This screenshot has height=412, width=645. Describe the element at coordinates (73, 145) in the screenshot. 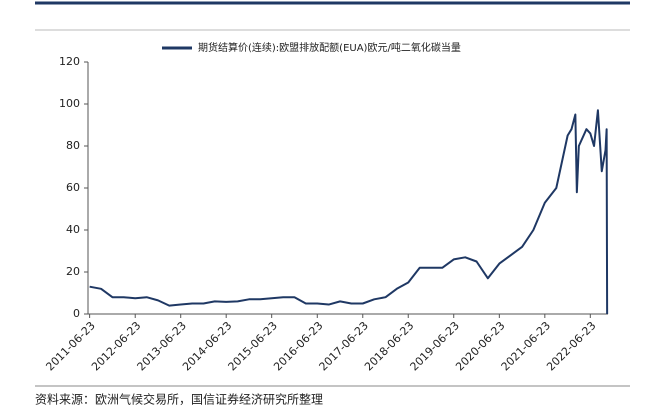

I see `y-tick-label: 80` at that location.